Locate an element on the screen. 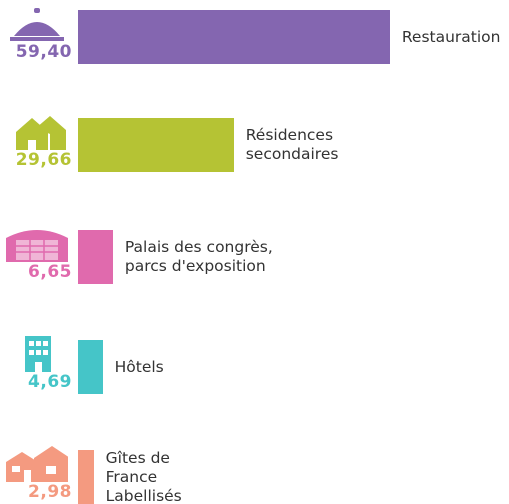  category-label: Palais des congrès, parcs d'exposition is located at coordinates (198, 256).